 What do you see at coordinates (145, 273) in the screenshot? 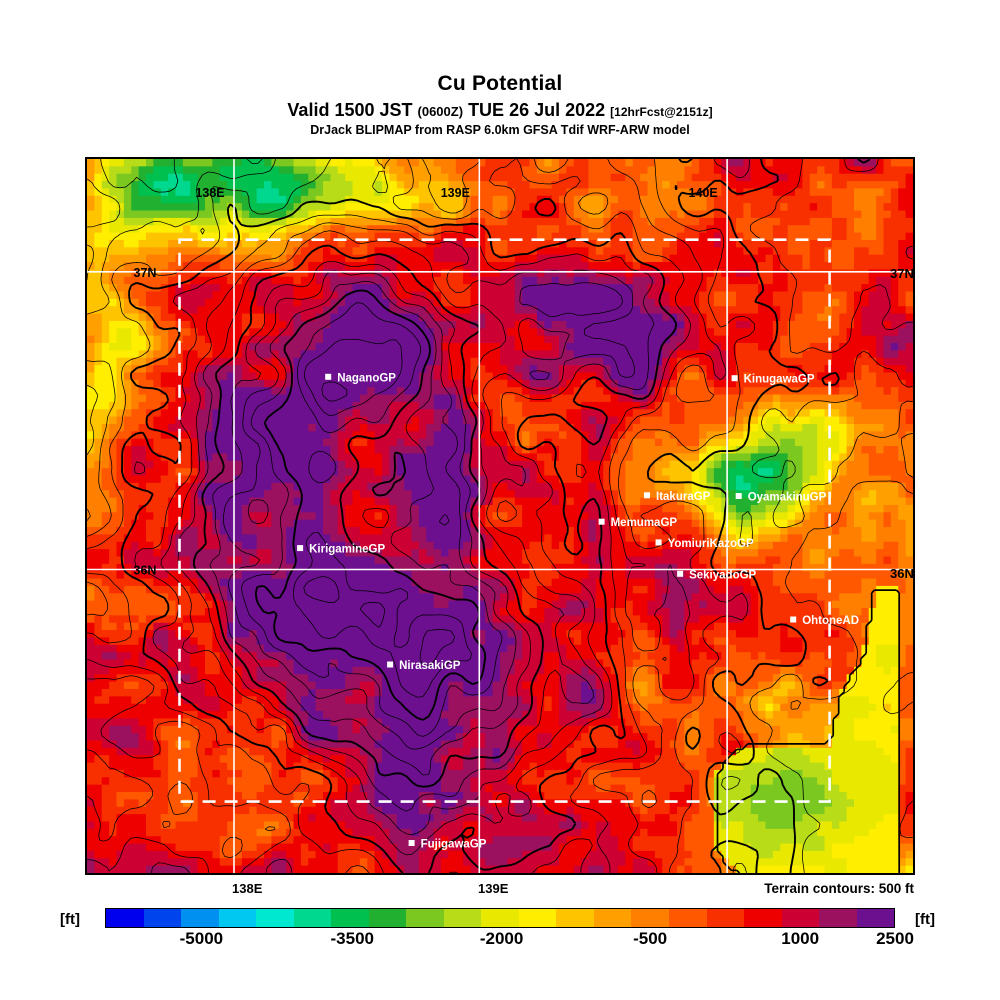
I see `map-lat-label-37N: 37N` at bounding box center [145, 273].